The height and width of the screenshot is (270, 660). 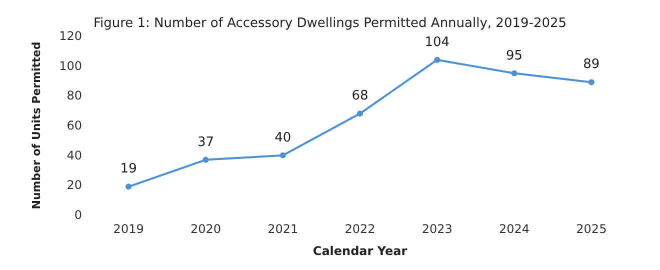 What do you see at coordinates (74, 185) in the screenshot?
I see `y-tick-label: 20` at bounding box center [74, 185].